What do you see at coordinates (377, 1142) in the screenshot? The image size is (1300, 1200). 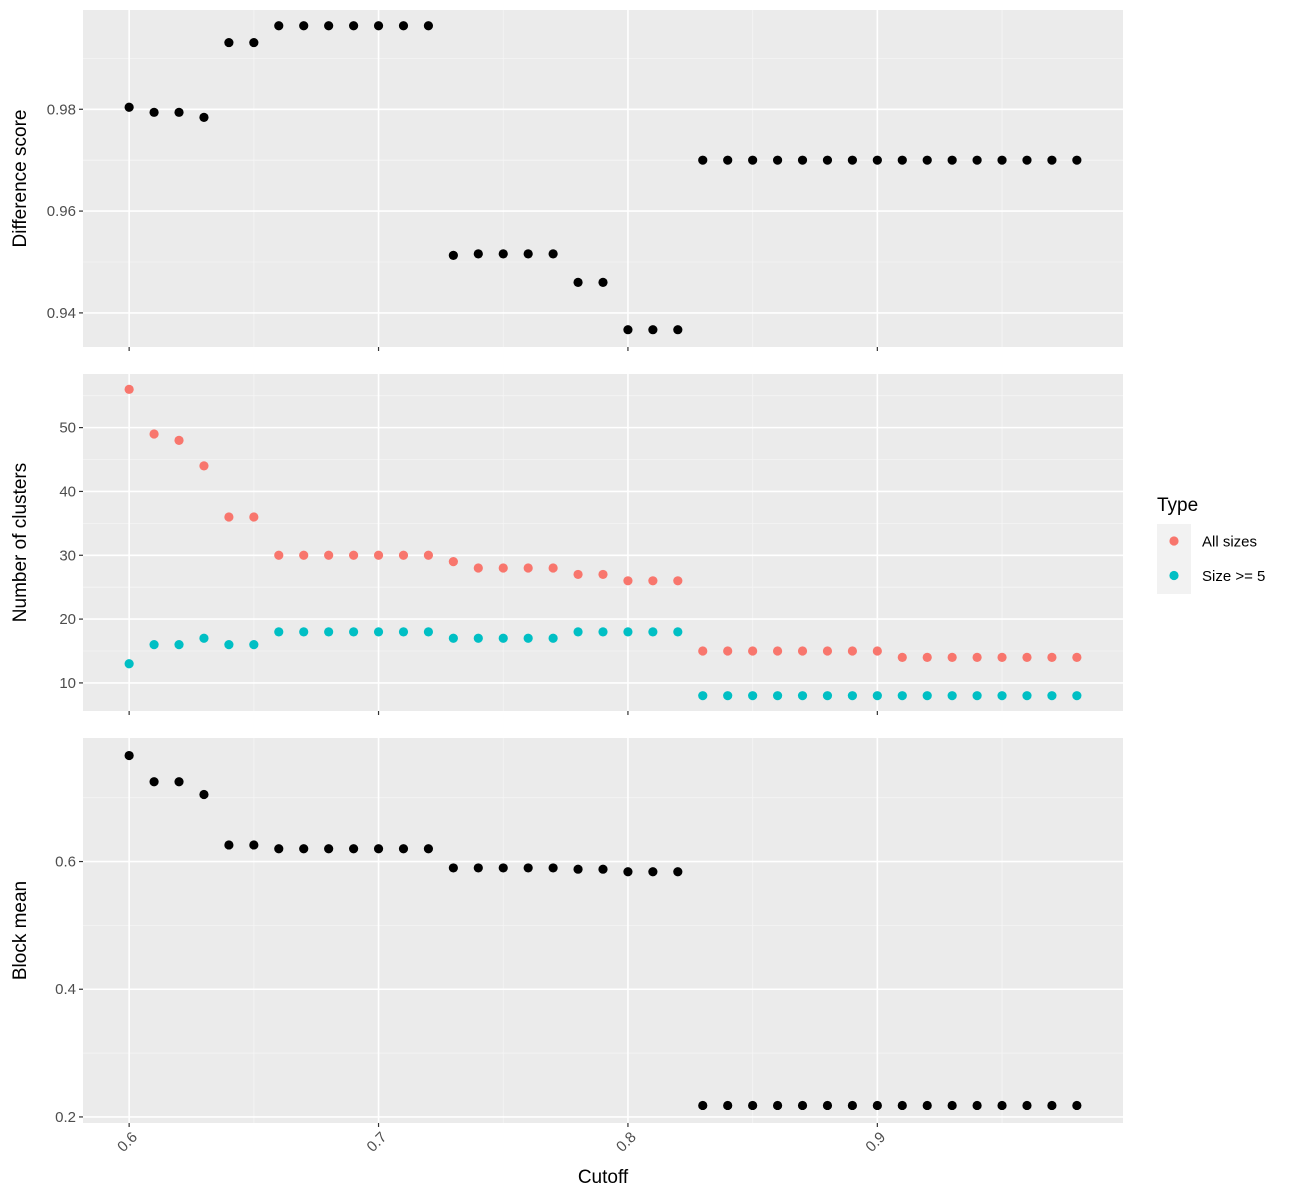 I see `x-tick-label: 0.7` at bounding box center [377, 1142].